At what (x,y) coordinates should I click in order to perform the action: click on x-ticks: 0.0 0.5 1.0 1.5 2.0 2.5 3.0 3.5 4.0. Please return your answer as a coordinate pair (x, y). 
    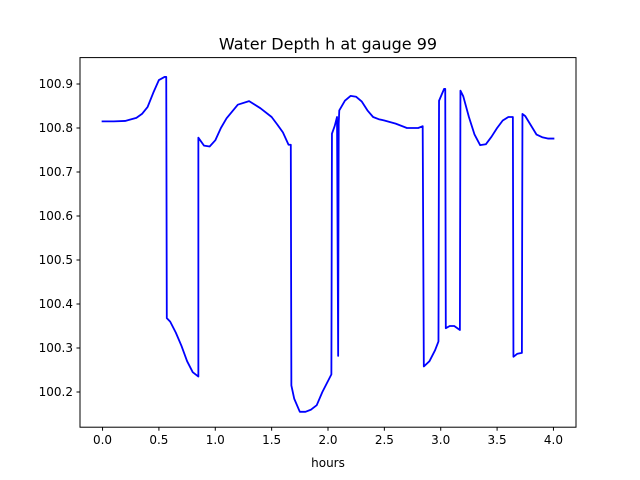
    Looking at the image, I should click on (328, 437).